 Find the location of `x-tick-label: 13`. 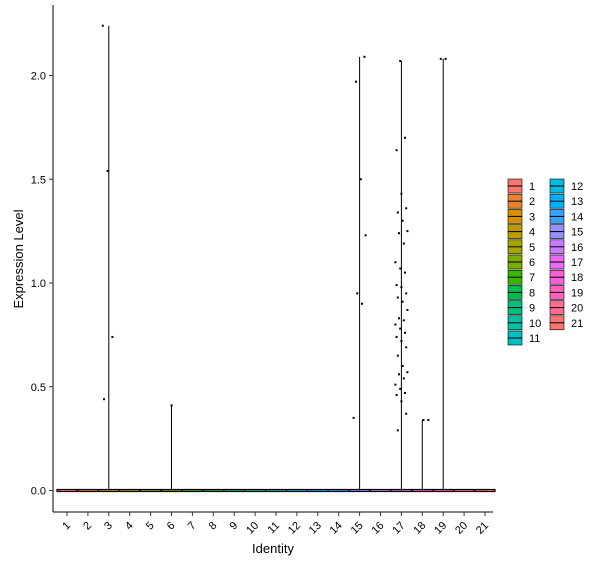

x-tick-label: 13 is located at coordinates (315, 528).